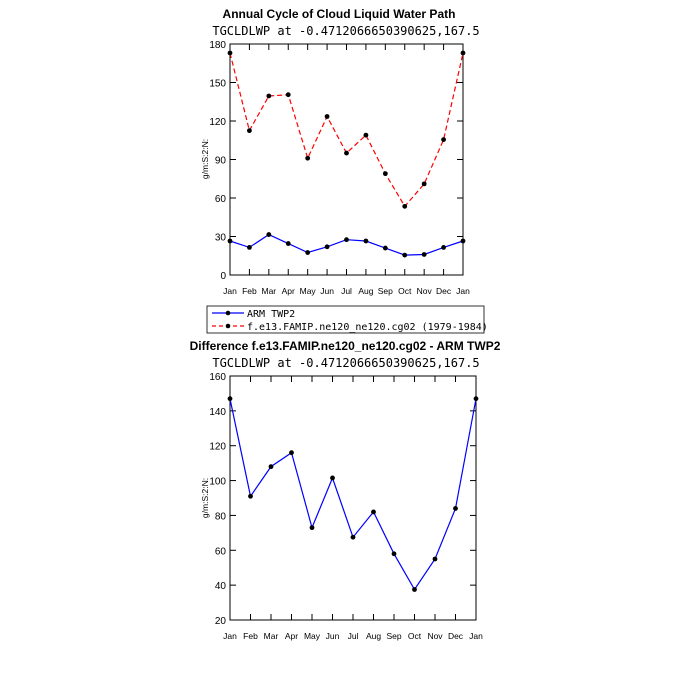 The height and width of the screenshot is (675, 675). I want to click on y-tick-label: 160, so click(217, 377).